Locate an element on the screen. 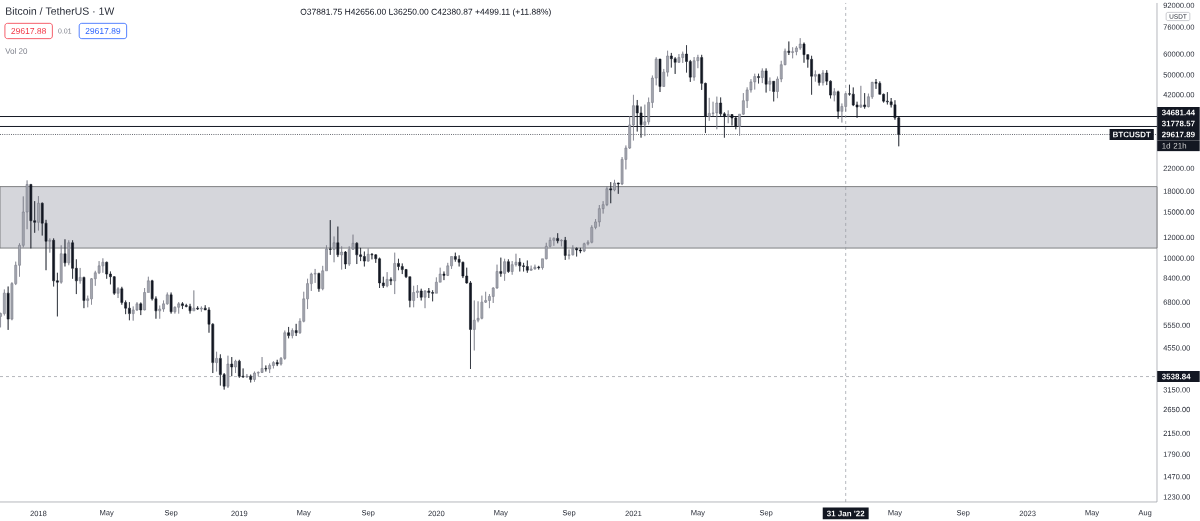  annotation: 29617.88 is located at coordinates (28, 31).